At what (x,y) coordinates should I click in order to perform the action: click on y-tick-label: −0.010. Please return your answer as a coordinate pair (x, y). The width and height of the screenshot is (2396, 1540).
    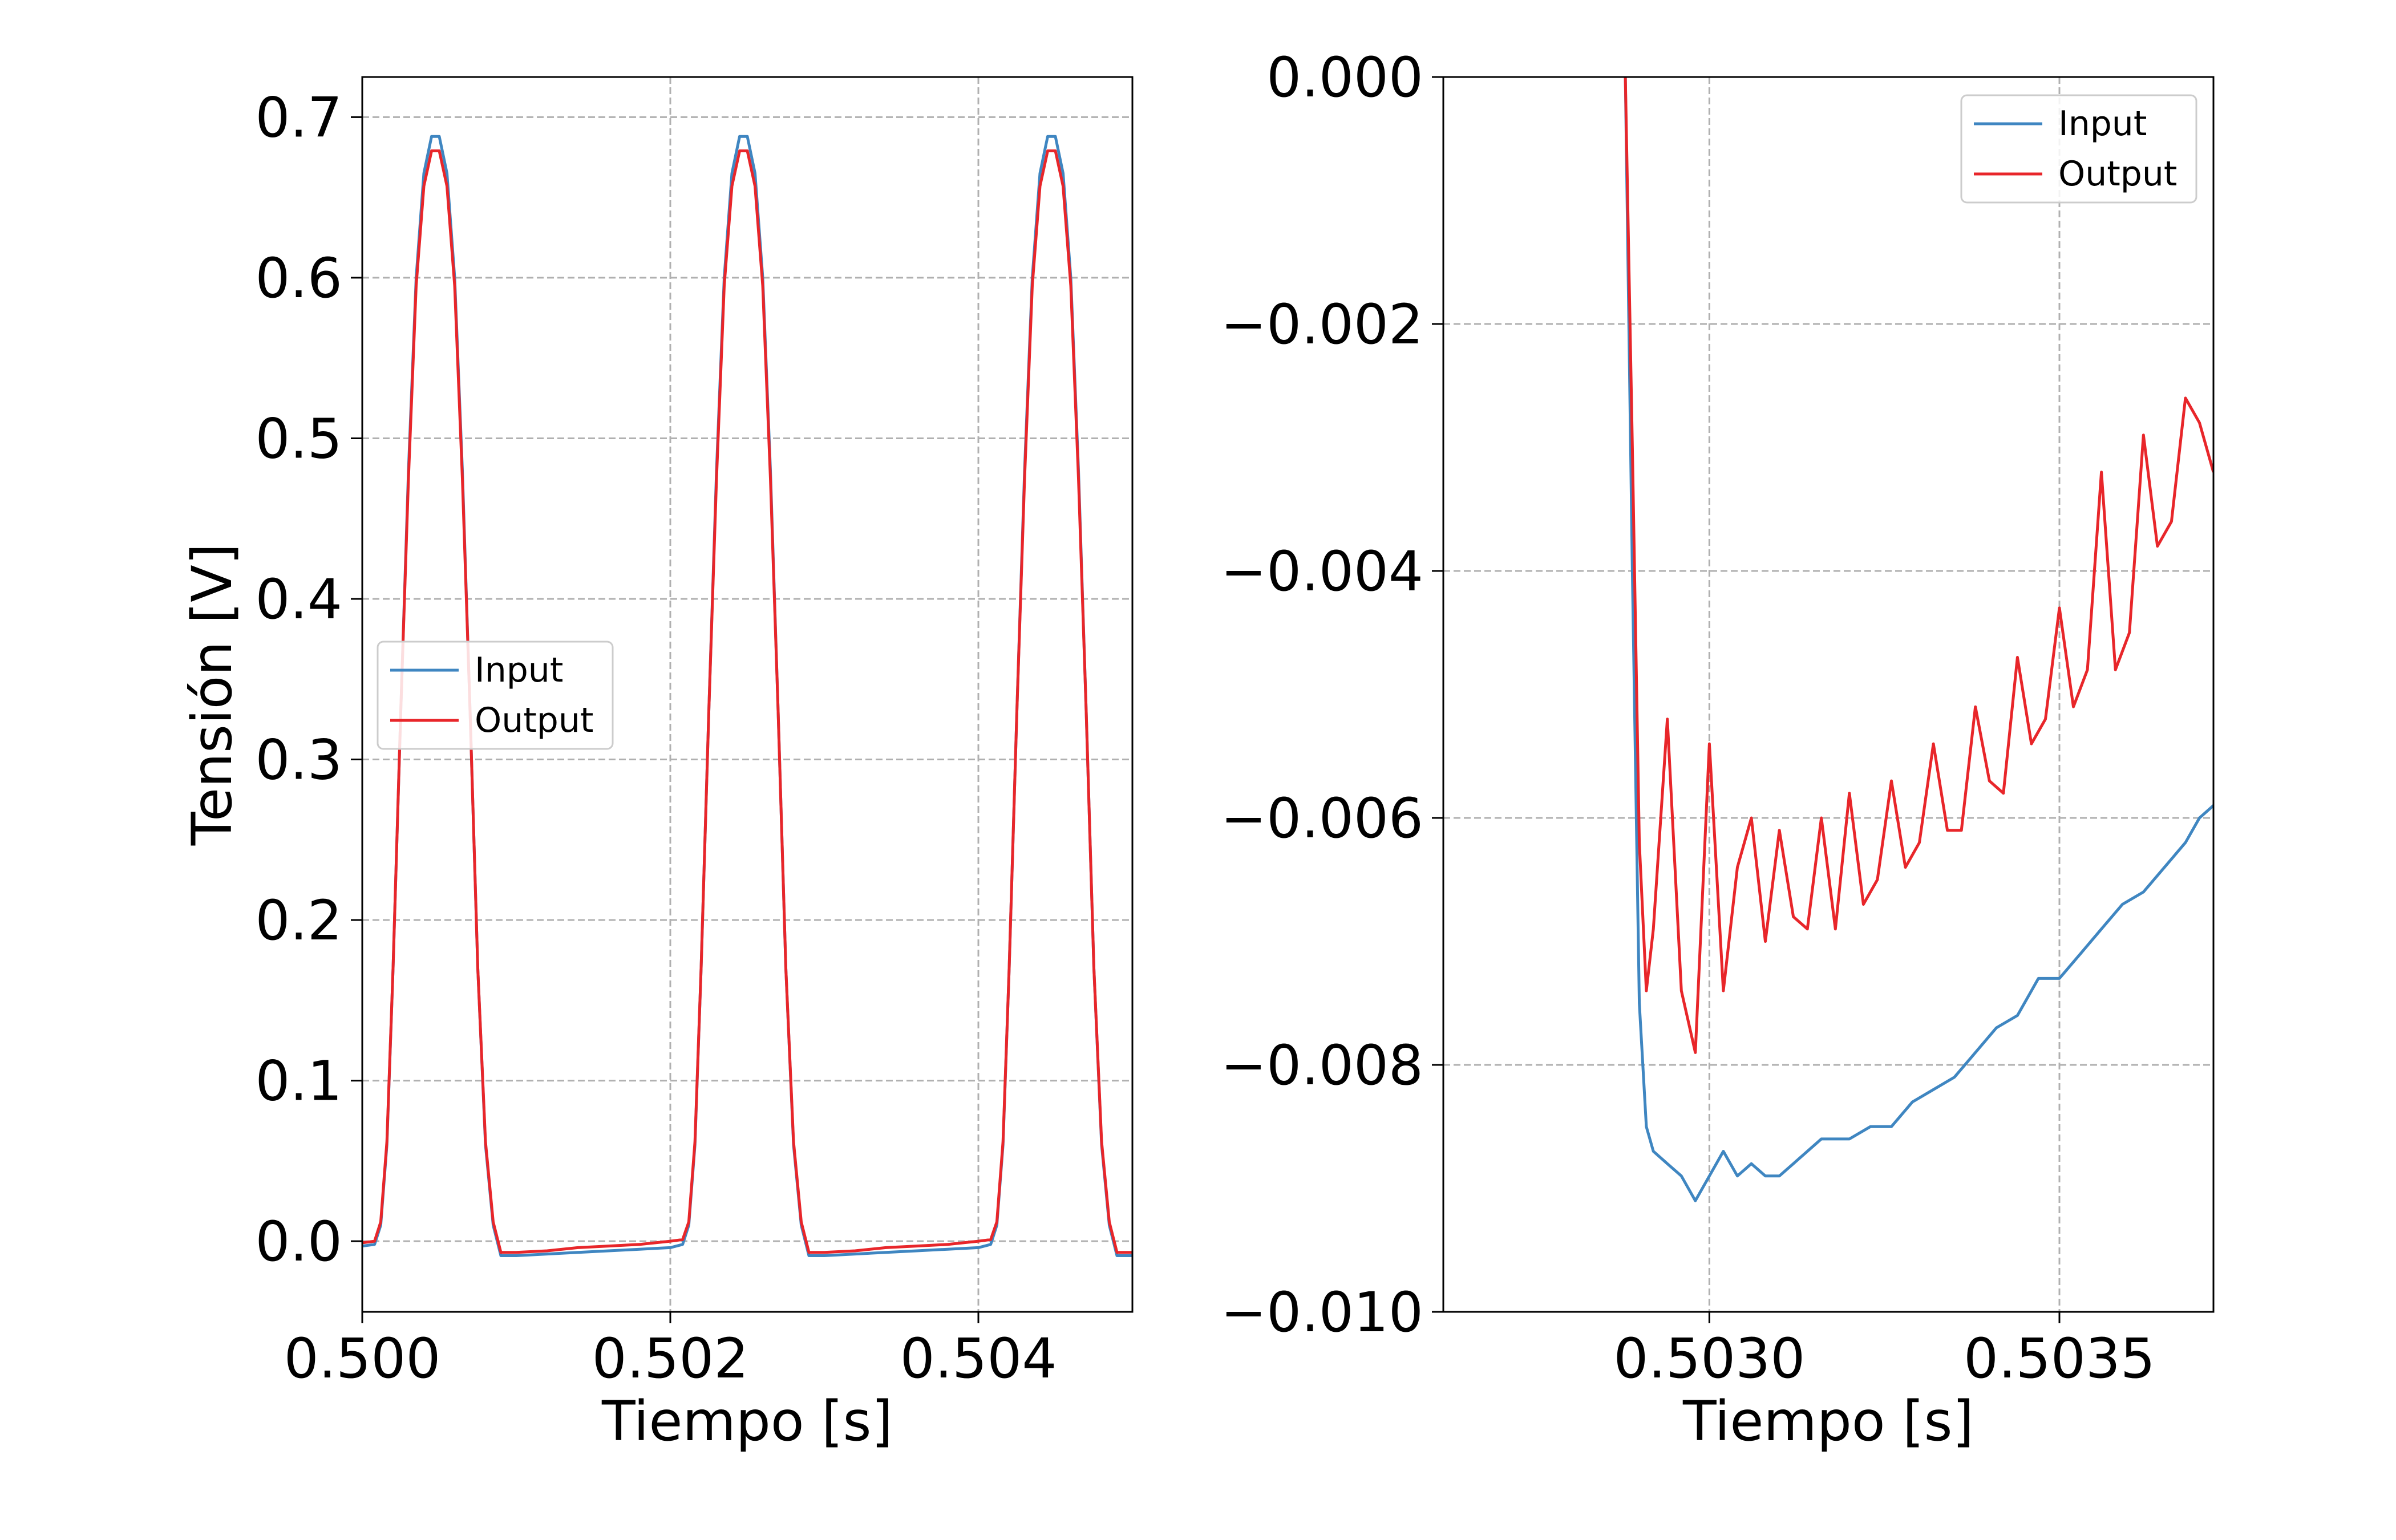
    Looking at the image, I should click on (1322, 1312).